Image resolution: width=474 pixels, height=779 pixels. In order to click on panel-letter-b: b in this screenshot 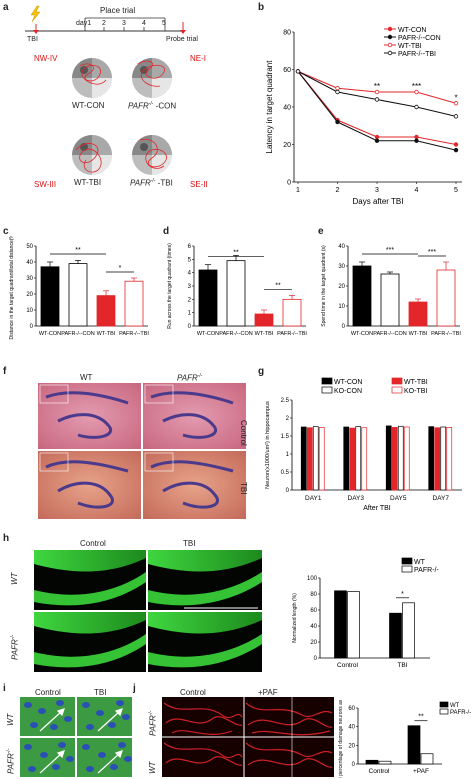, I will do `click(261, 7)`.